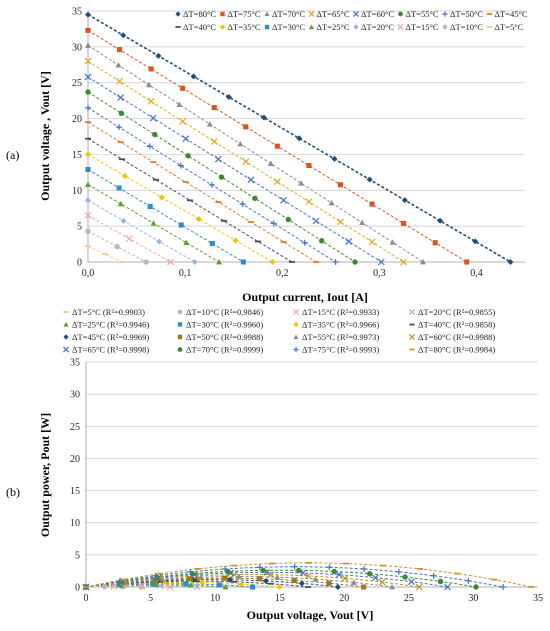 The width and height of the screenshot is (550, 631). Describe the element at coordinates (222, 14) in the screenshot. I see `legend-marker-t-75-c` at that location.